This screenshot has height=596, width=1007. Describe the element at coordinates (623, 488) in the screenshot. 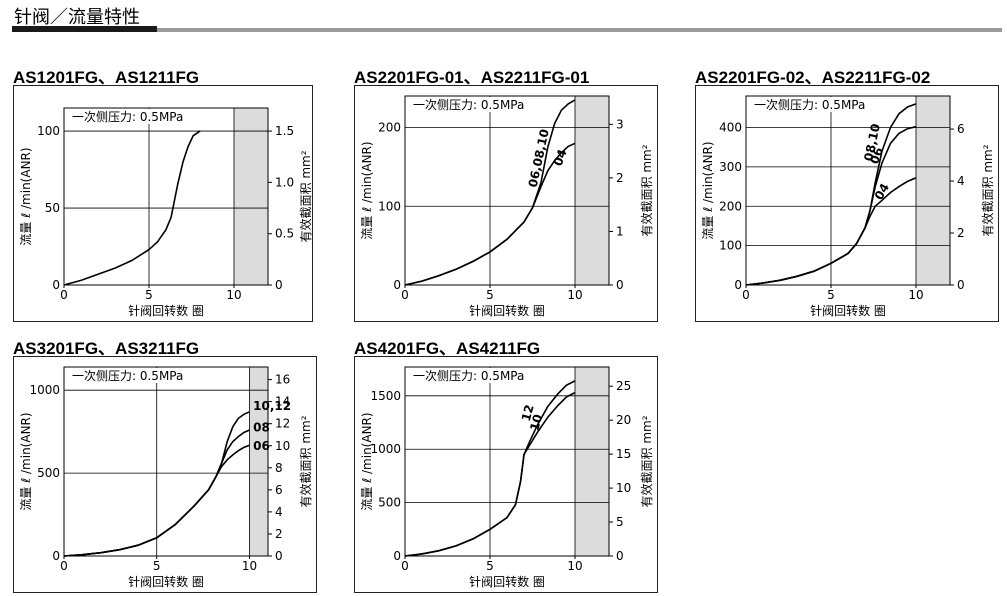

I see `y2-tick-label: 10` at that location.